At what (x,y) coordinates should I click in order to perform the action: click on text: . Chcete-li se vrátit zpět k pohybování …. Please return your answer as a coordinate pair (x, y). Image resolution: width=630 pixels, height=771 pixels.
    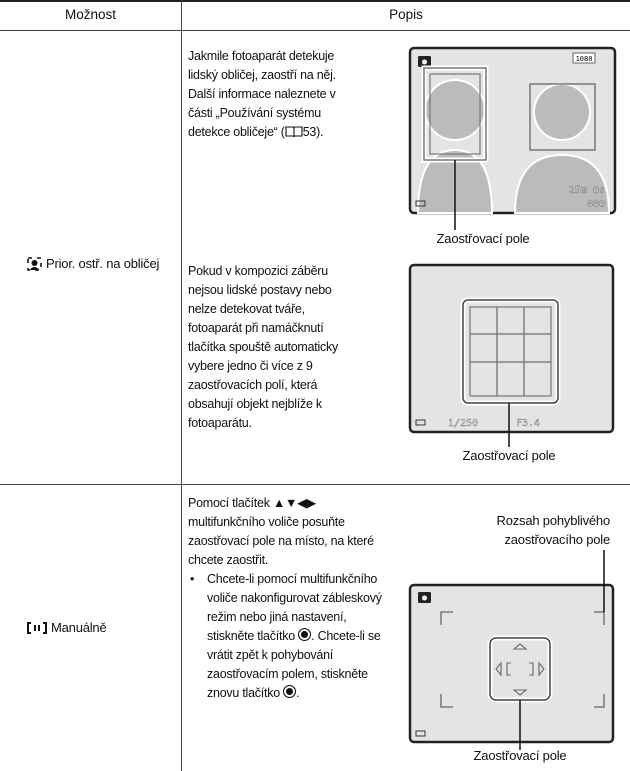
    Looking at the image, I should click on (294, 664).